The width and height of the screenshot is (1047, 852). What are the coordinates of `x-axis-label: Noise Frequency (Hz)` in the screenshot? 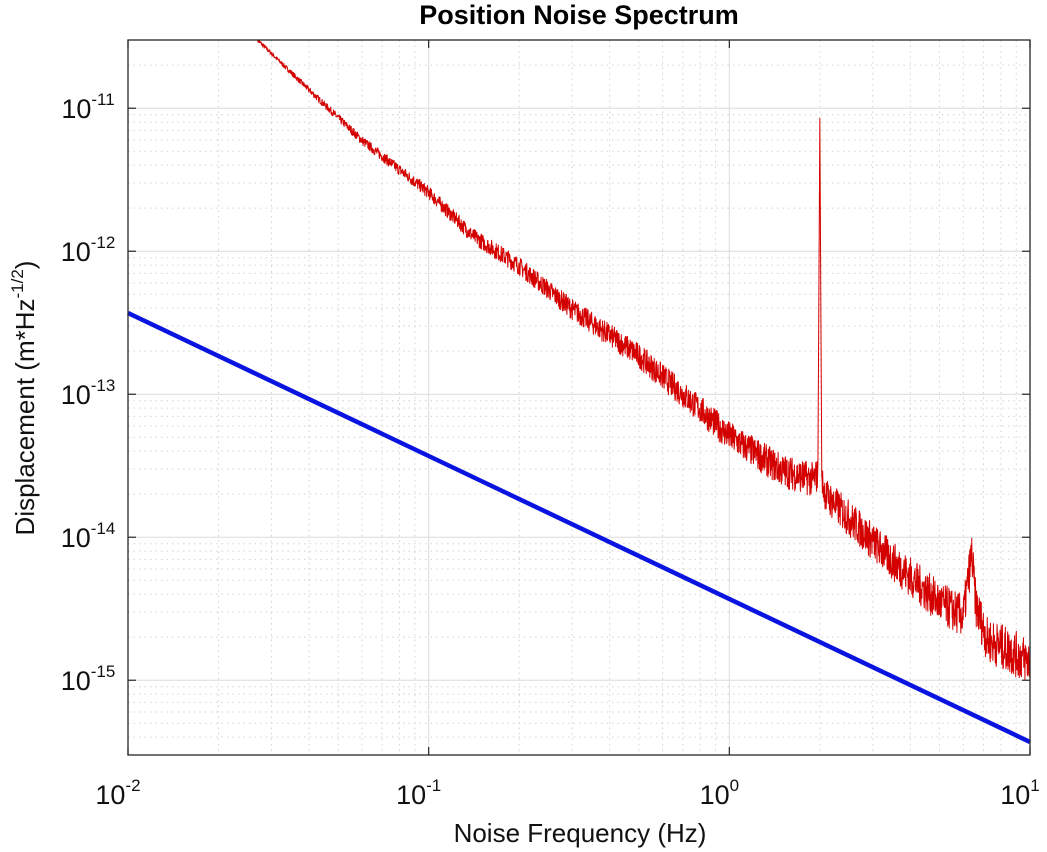 It's located at (580, 833).